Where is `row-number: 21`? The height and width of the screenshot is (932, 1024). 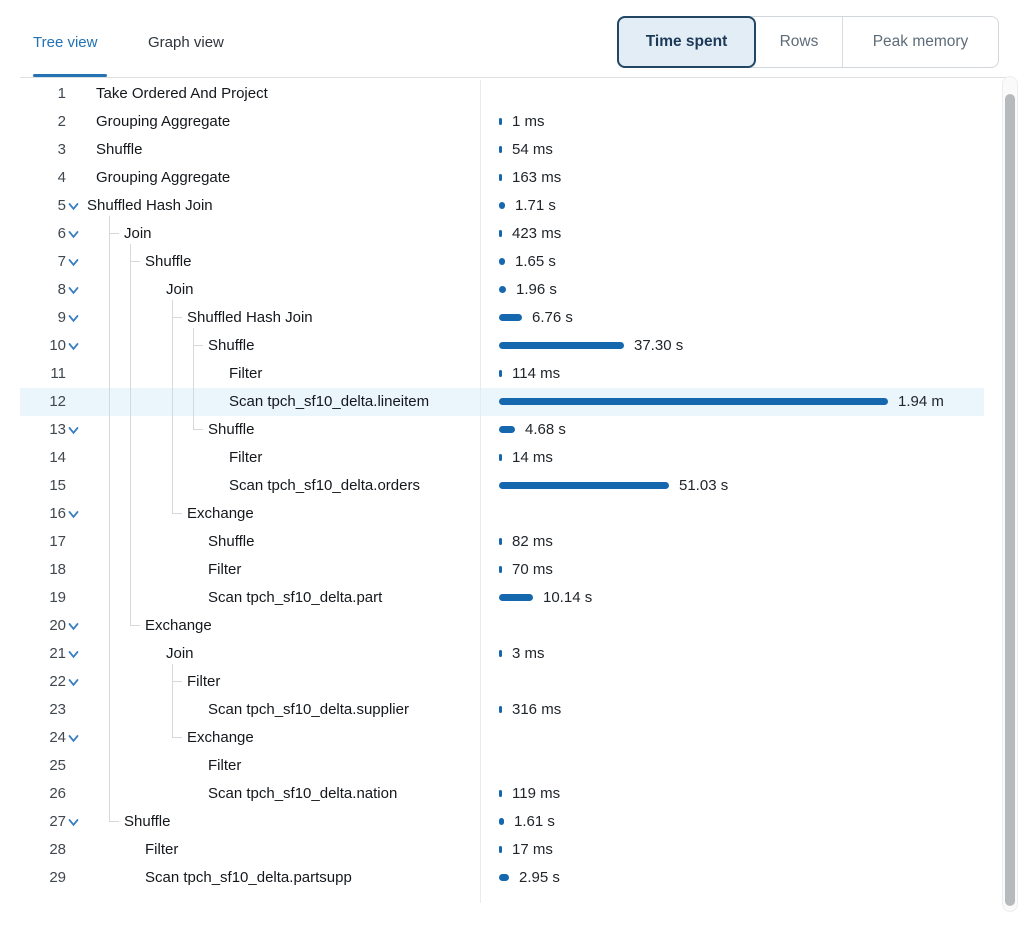
row-number: 21 is located at coordinates (57, 653).